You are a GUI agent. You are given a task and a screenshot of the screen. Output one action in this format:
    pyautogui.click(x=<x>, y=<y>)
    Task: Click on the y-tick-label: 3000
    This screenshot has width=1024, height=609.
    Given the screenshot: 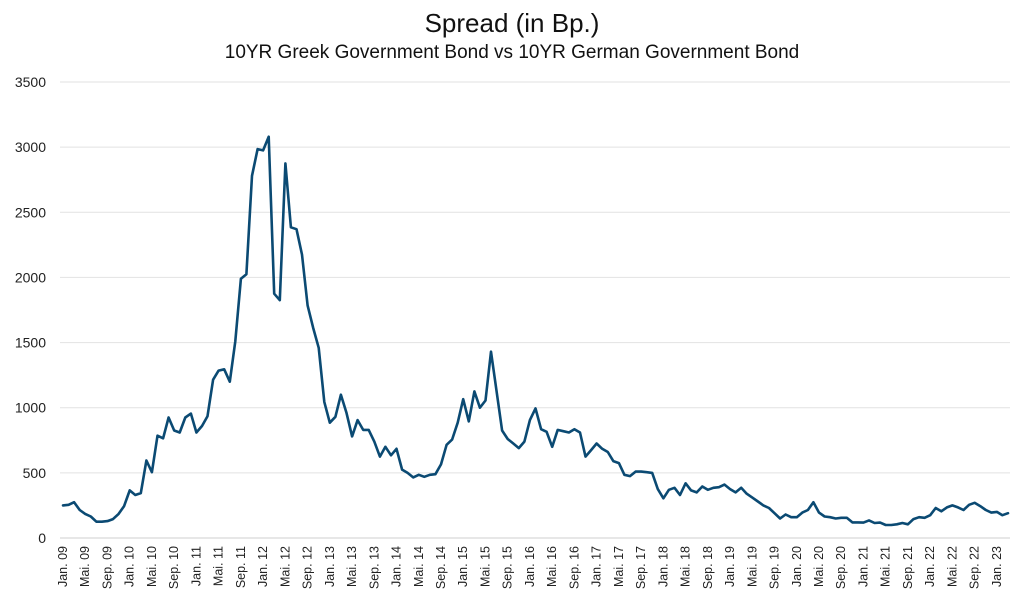 What is the action you would take?
    pyautogui.click(x=30, y=147)
    